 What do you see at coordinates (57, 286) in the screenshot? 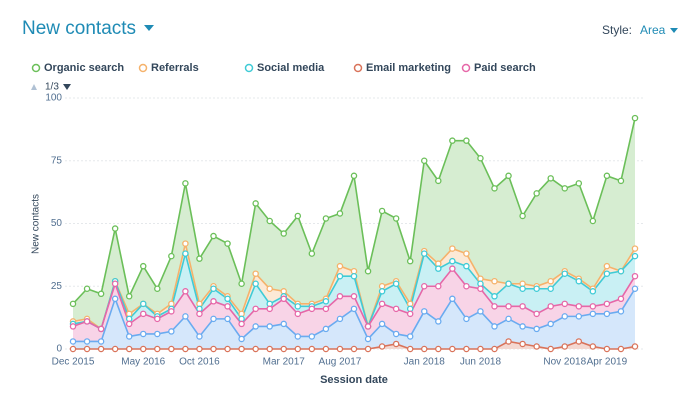
I see `y-tick-label: 25` at bounding box center [57, 286].